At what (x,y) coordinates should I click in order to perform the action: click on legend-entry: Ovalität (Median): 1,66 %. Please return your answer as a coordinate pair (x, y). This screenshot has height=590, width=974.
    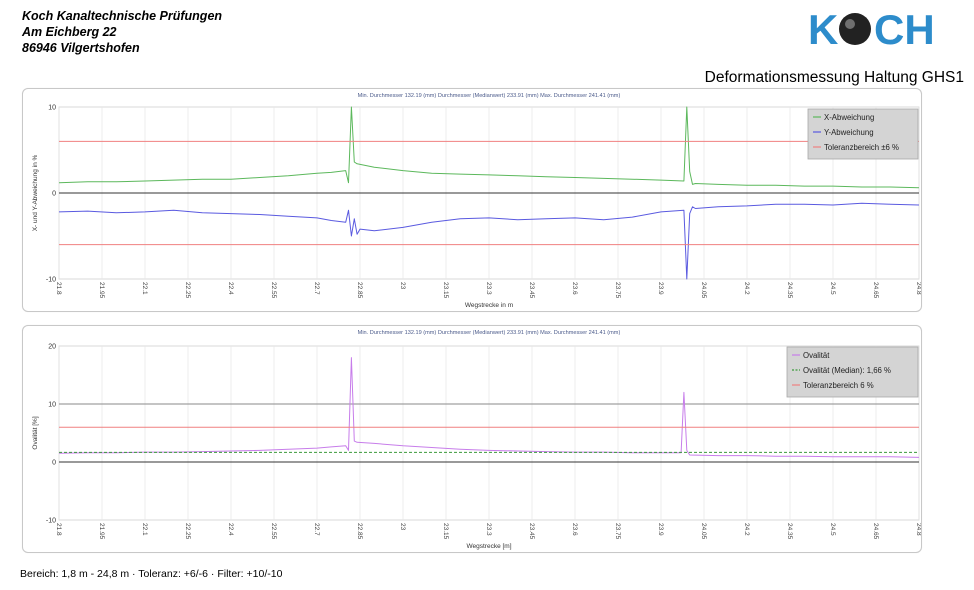
    Looking at the image, I should click on (847, 370).